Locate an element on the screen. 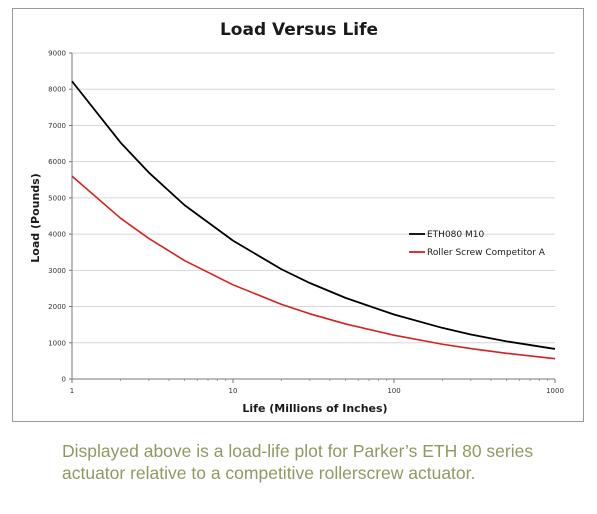 Image resolution: width=597 pixels, height=514 pixels. y-tick-label-7: 7000 is located at coordinates (57, 126).